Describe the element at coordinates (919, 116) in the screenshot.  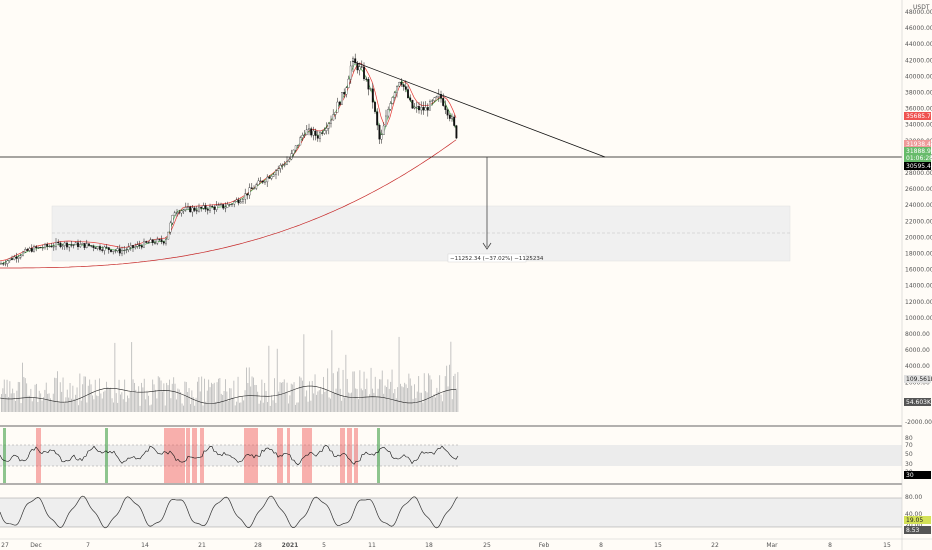
I see `price-tag: 35685.79` at that location.